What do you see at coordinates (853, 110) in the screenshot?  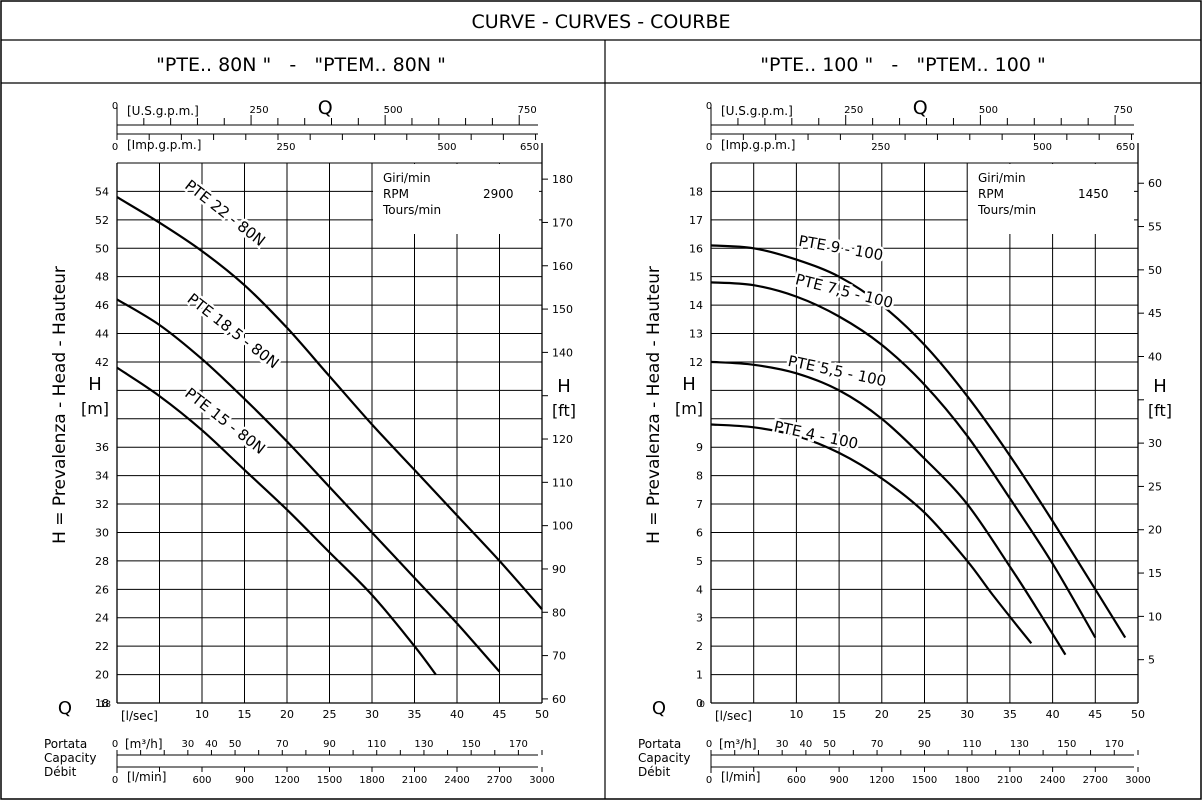 I see `usgpm-tick-label: 250` at bounding box center [853, 110].